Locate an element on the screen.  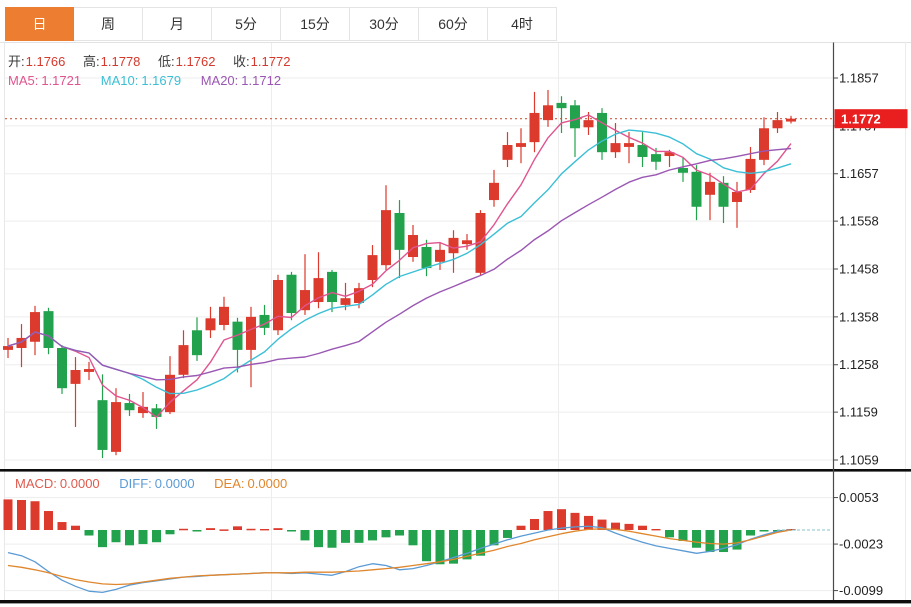
price-tick-label: 1.1159 is located at coordinates (858, 412).